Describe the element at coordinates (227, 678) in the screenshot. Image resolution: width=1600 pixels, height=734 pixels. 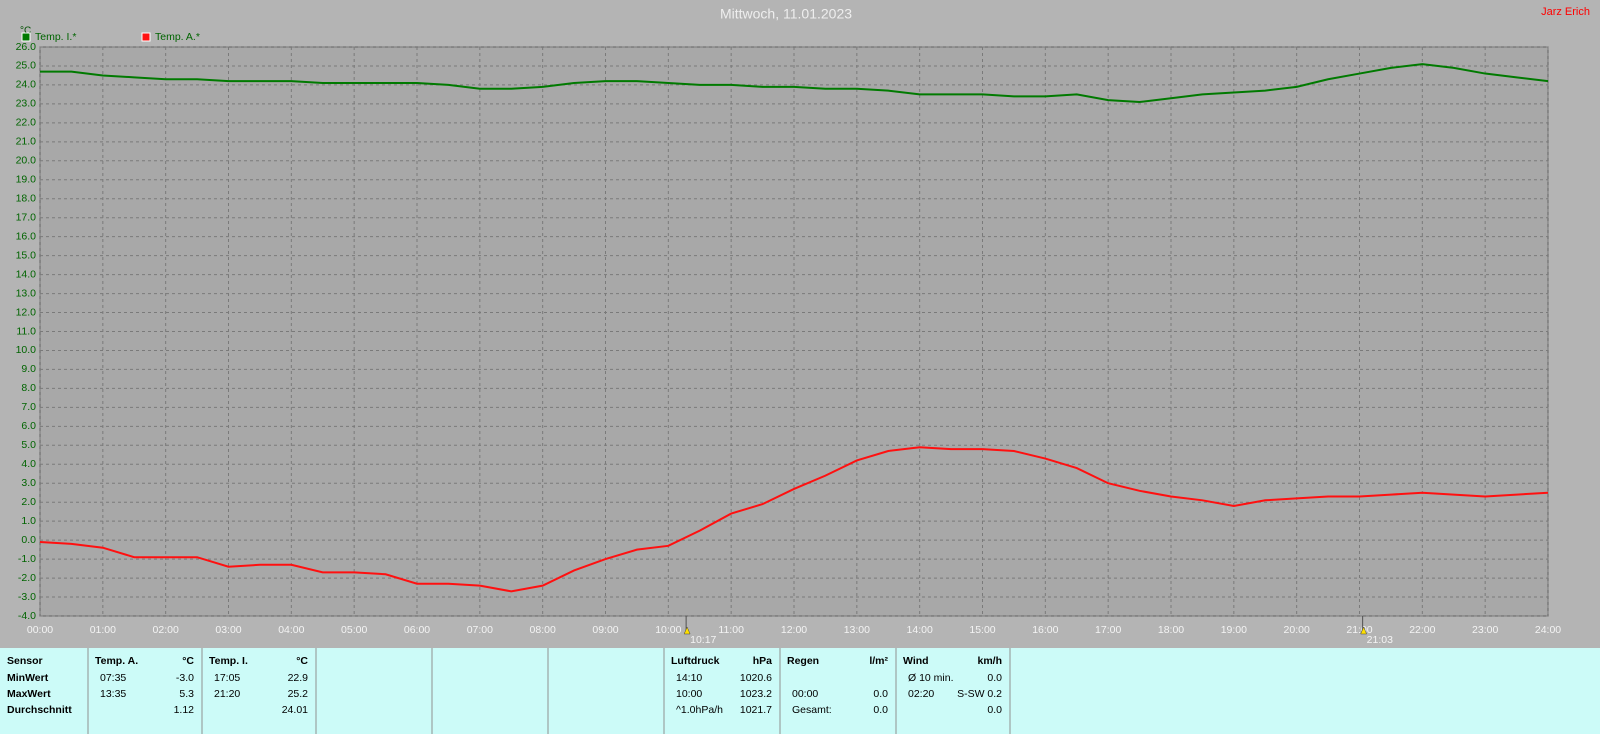
I see `table-cell: 17:05` at that location.